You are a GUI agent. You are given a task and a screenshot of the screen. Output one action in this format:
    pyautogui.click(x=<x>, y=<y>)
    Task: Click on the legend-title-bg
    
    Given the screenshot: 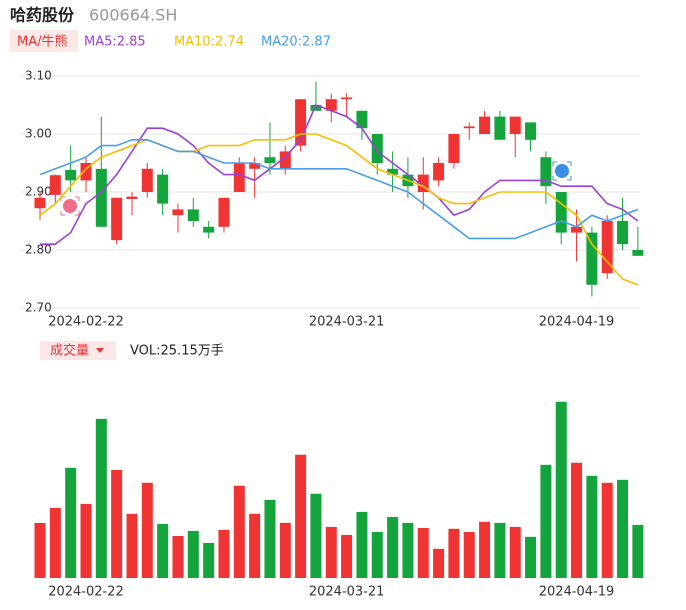 What is the action you would take?
    pyautogui.click(x=44, y=41)
    